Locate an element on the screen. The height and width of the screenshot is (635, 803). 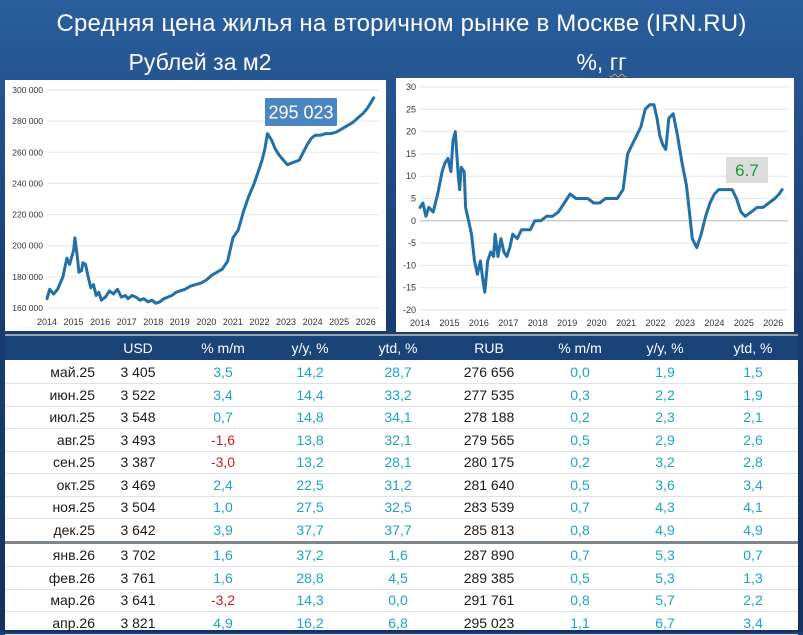
table-cell: 3 821 is located at coordinates (138, 622).